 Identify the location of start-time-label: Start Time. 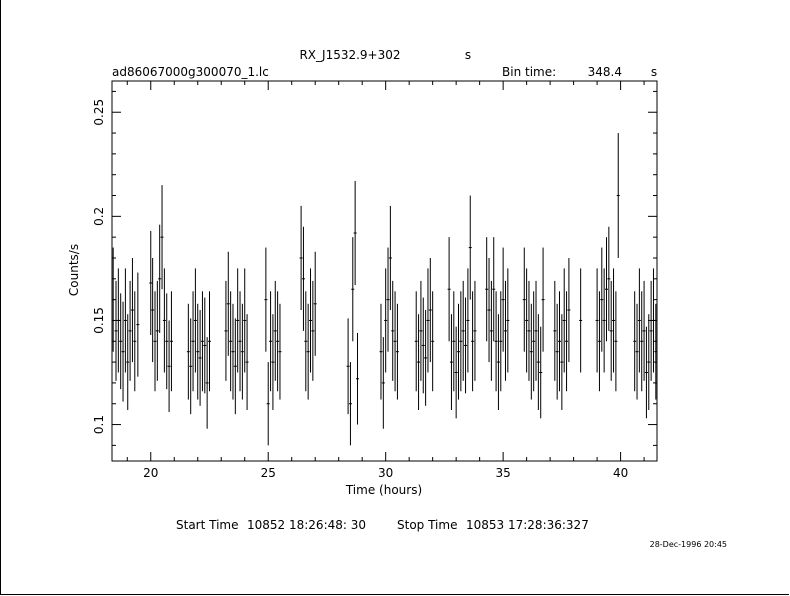
(207, 525).